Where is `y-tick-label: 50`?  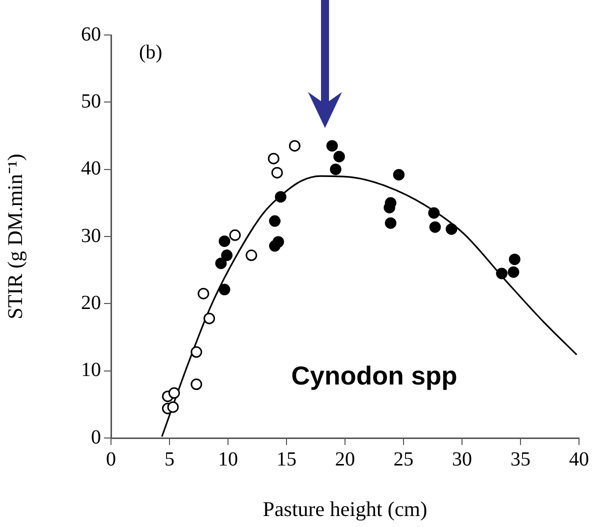
y-tick-label: 50 is located at coordinates (91, 101).